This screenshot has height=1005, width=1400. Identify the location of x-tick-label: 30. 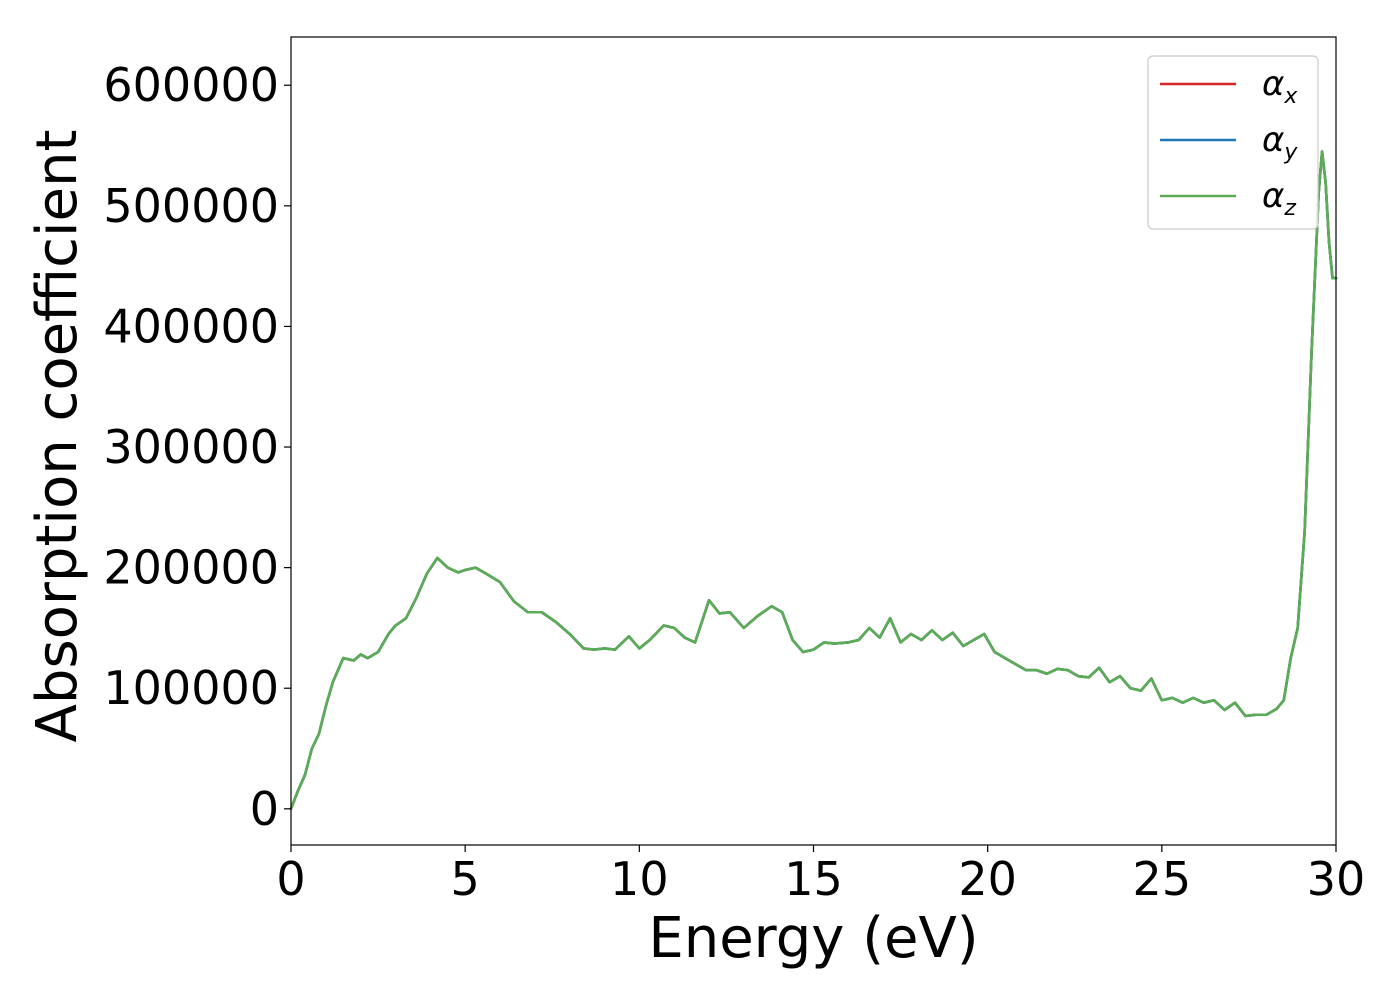
(1336, 879).